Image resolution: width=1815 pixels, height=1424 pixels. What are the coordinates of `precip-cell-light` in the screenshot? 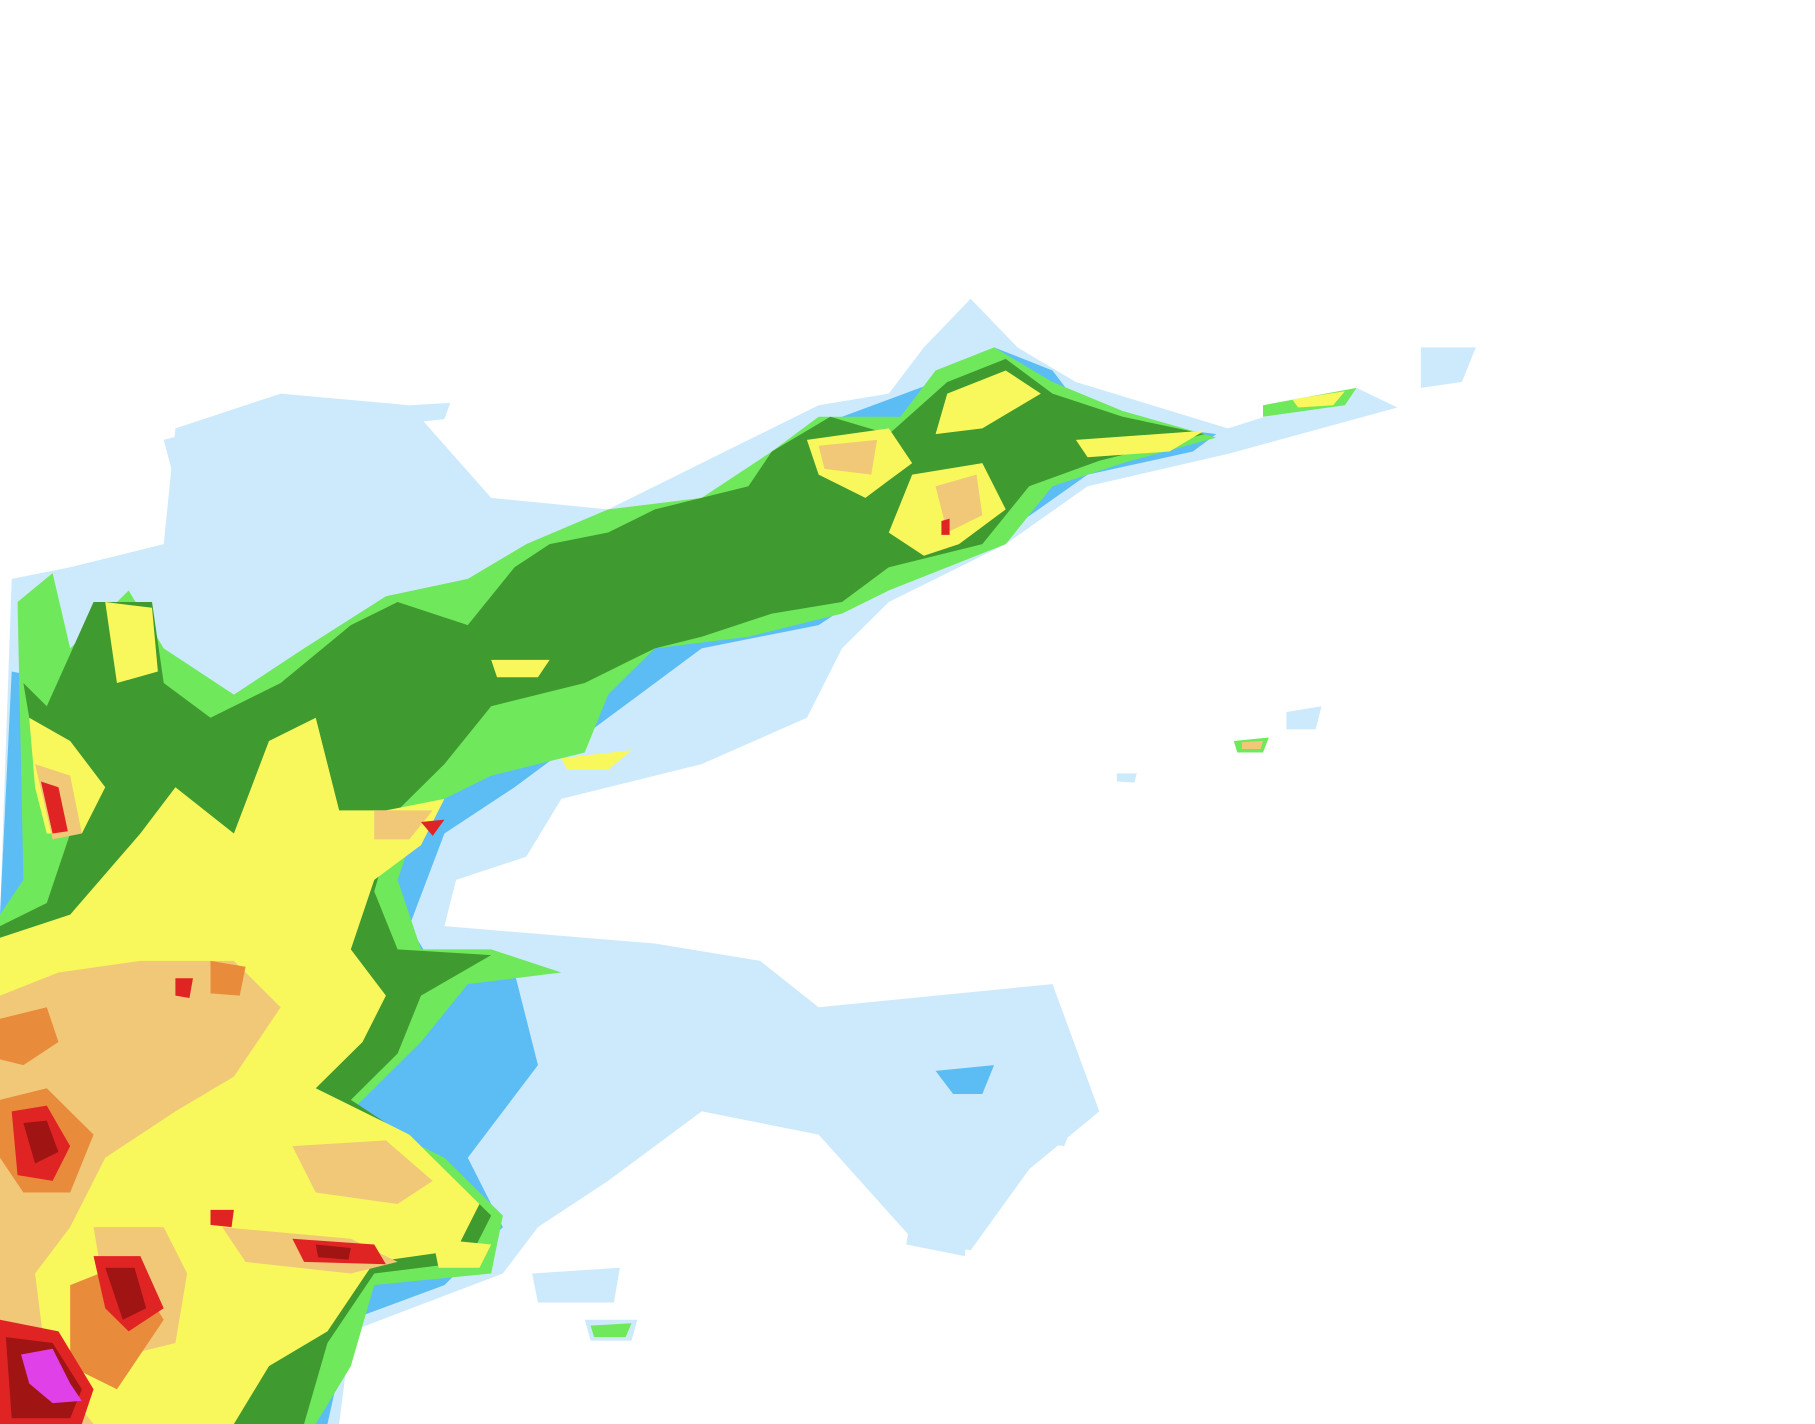 It's located at (965, 1080).